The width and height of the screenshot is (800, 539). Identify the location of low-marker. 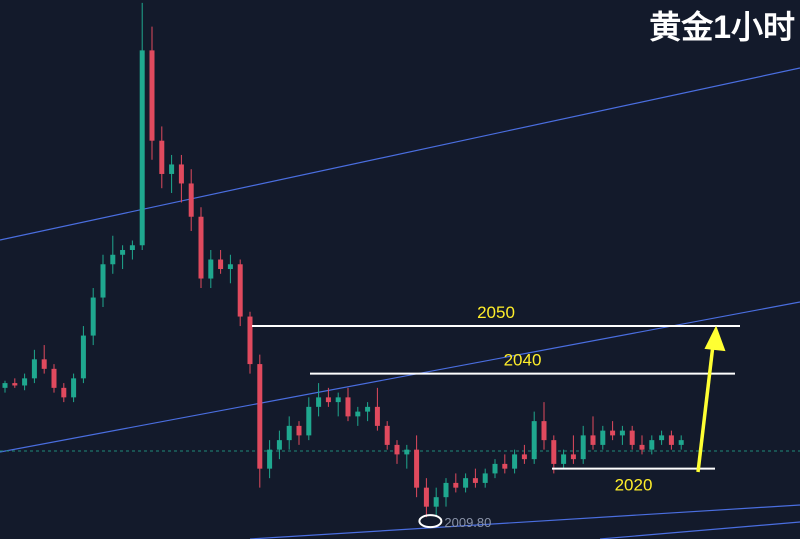
(430, 521).